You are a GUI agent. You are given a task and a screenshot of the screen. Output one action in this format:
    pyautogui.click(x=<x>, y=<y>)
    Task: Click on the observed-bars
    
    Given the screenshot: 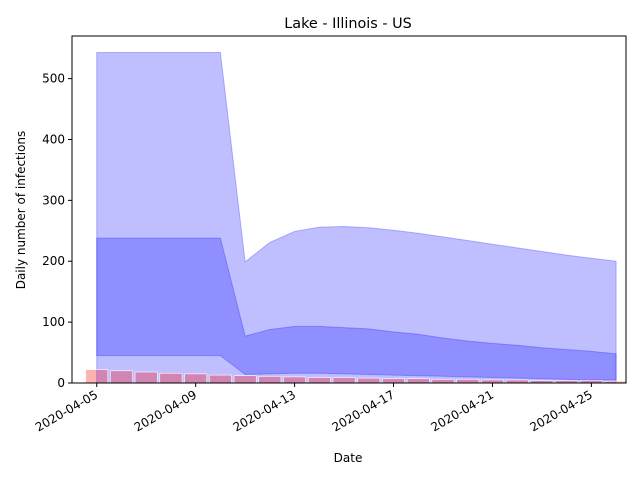 What is the action you would take?
    pyautogui.click(x=356, y=376)
    